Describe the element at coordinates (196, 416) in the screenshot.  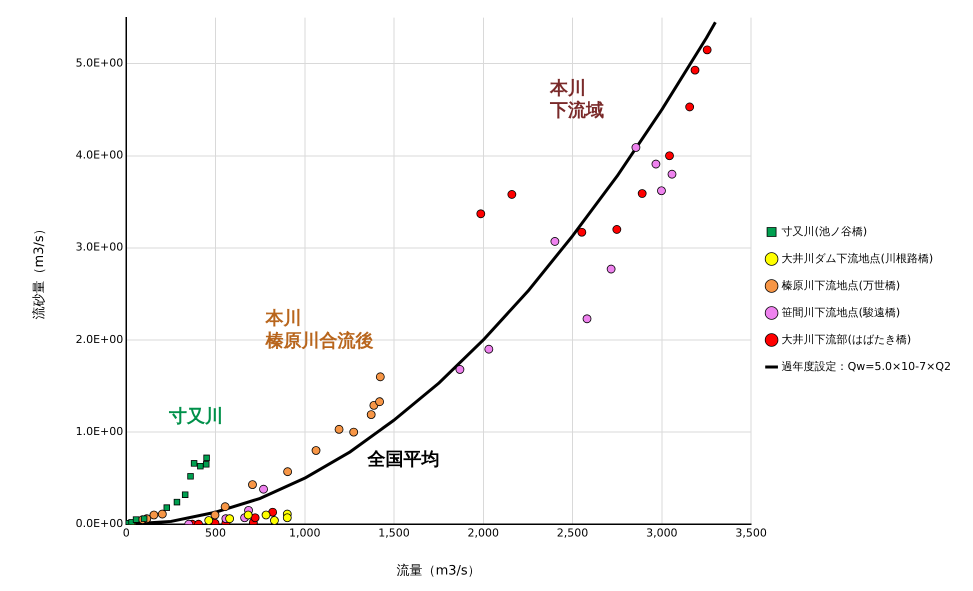
I see `annotation: 寸又川` at that location.